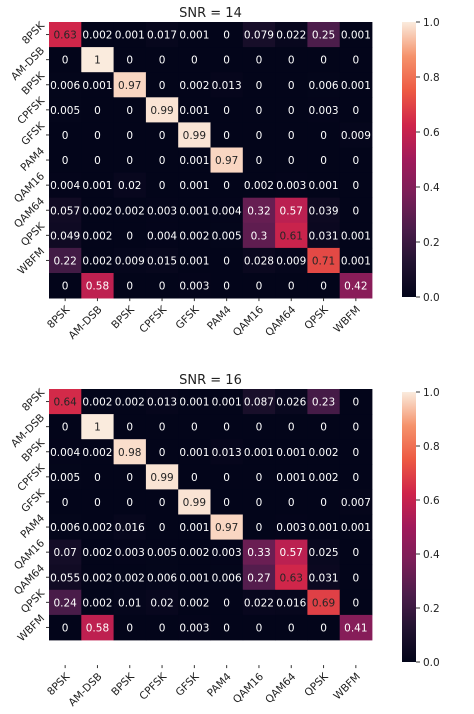  Describe the element at coordinates (258, 578) in the screenshot. I see `cell-value-label: 0.27` at that location.